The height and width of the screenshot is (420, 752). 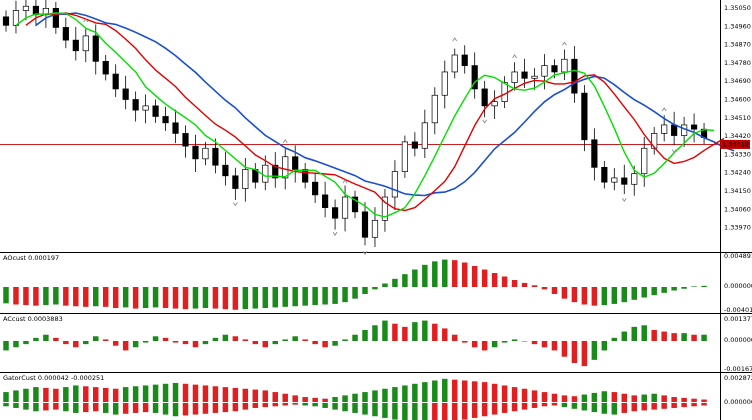 I want to click on price-axis-label: 1.34960, so click(x=737, y=26).